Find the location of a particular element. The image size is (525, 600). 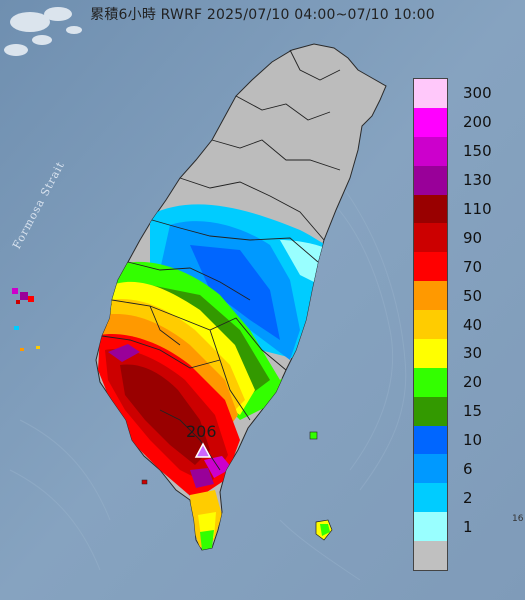

legend-label: 15 is located at coordinates (473, 411).